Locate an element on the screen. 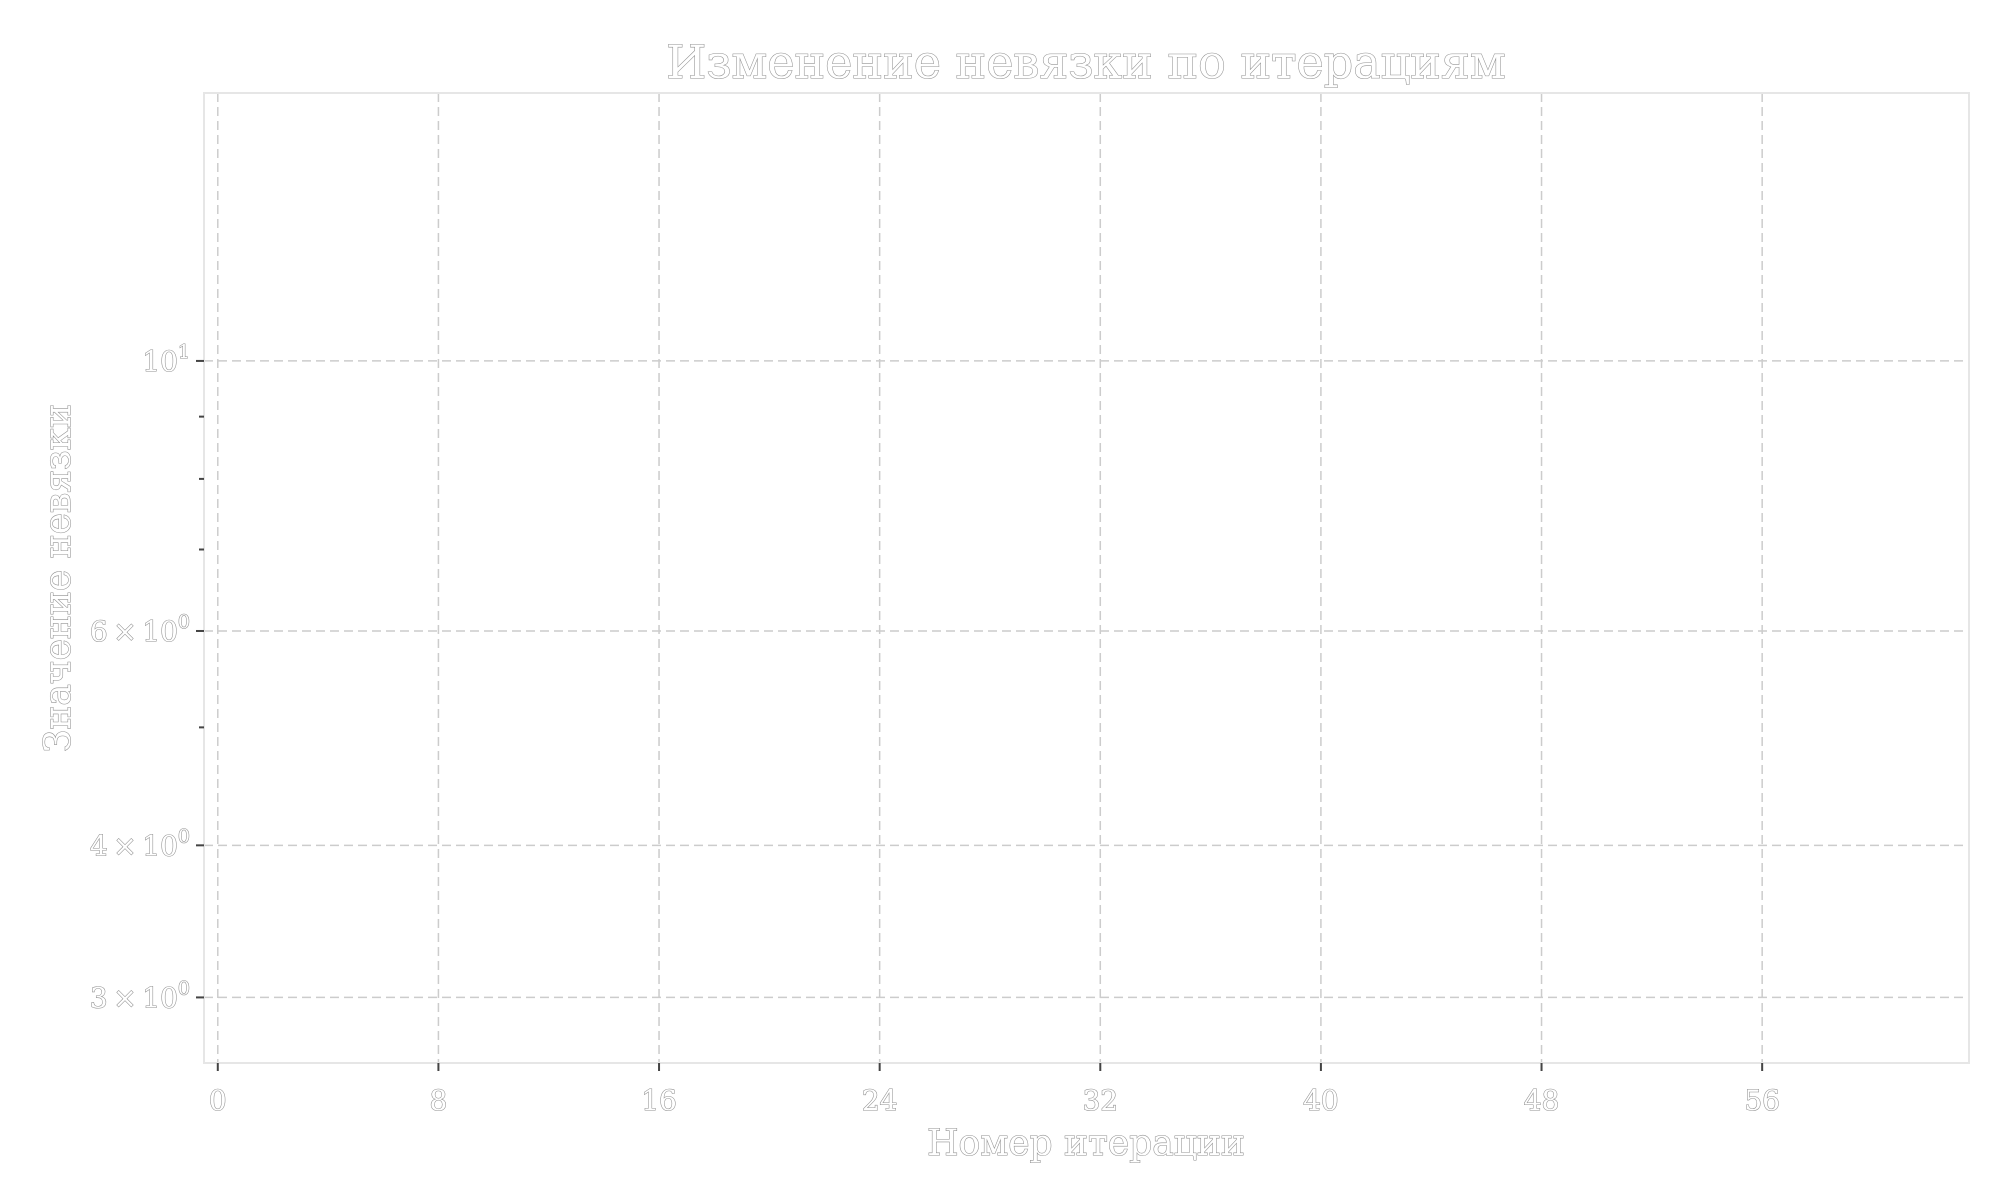  y-tick-label: 4 × 100 is located at coordinates (140, 843).